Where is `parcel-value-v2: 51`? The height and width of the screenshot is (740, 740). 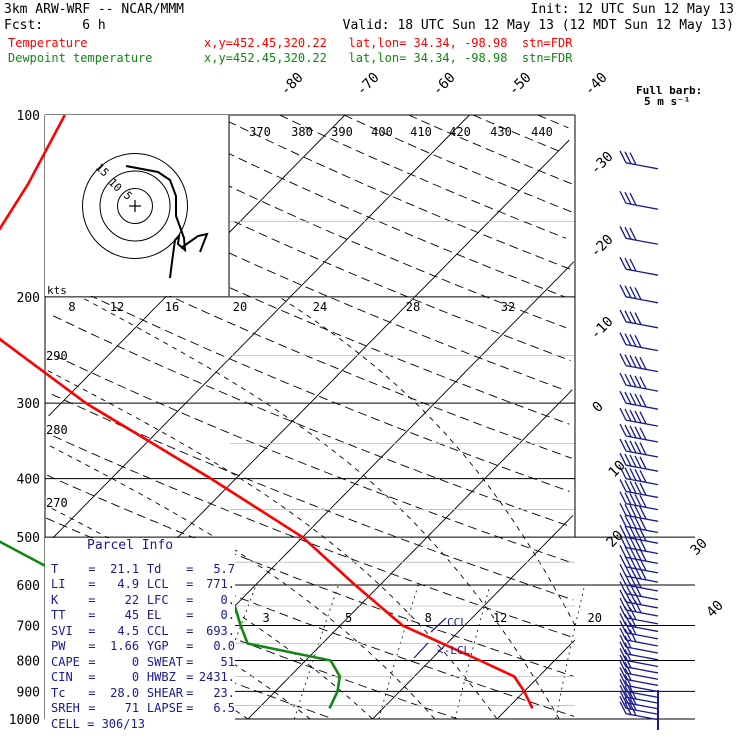
parcel-value-v2: 51 is located at coordinates (227, 661).